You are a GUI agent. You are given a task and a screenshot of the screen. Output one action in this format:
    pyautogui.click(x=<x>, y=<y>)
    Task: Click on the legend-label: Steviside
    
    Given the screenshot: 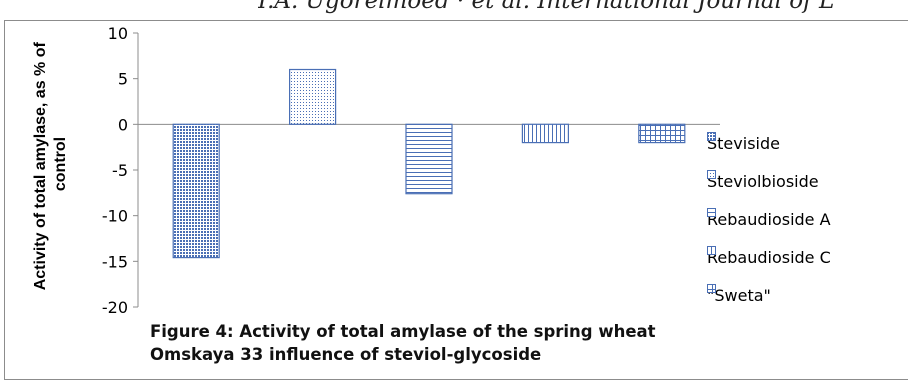 What is the action you would take?
    pyautogui.click(x=743, y=143)
    